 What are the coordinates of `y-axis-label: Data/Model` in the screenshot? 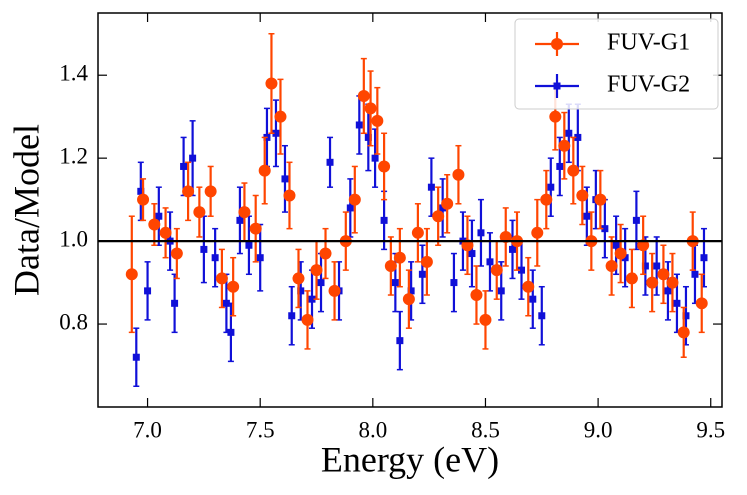 It's located at (26, 210).